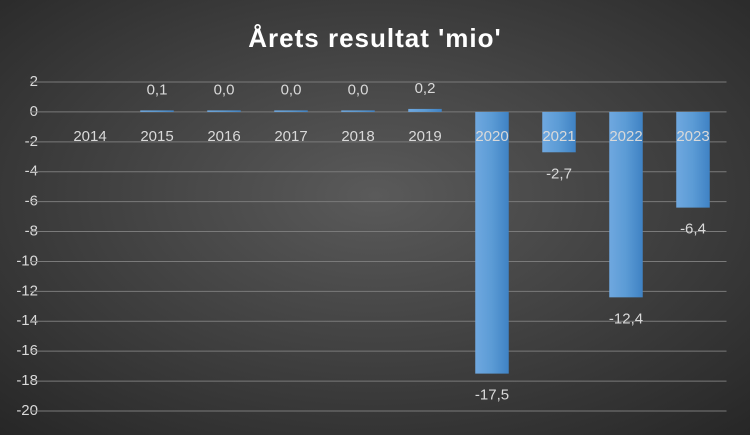 The image size is (750, 435). I want to click on data-label: -17,5, so click(492, 395).